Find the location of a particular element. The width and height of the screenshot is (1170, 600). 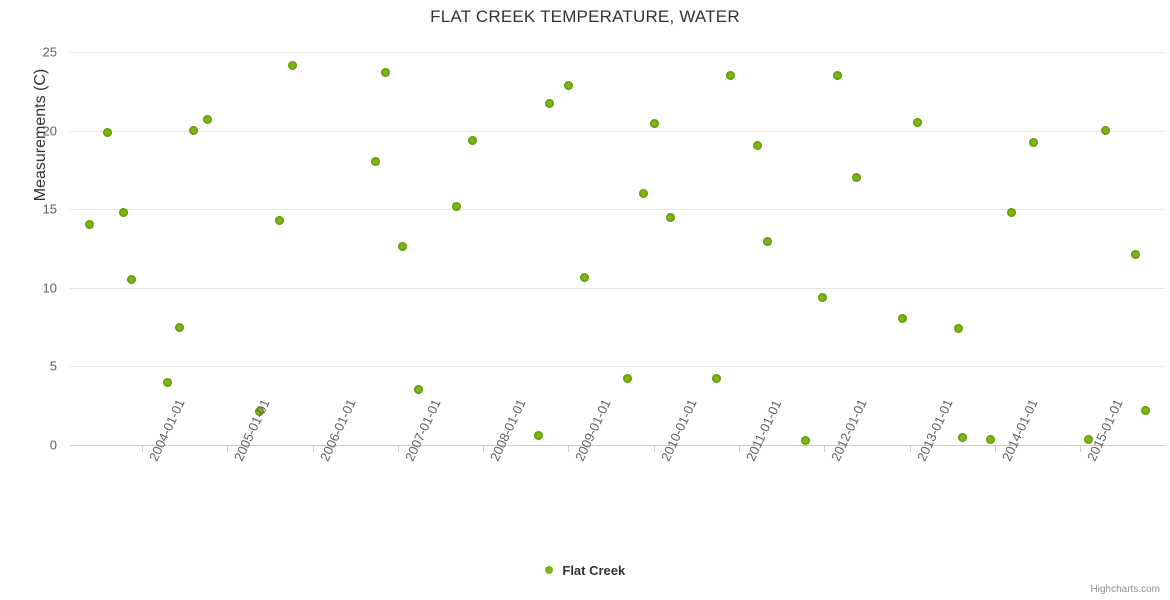

legend-item-flat-creek: Flat Creek is located at coordinates (585, 570).